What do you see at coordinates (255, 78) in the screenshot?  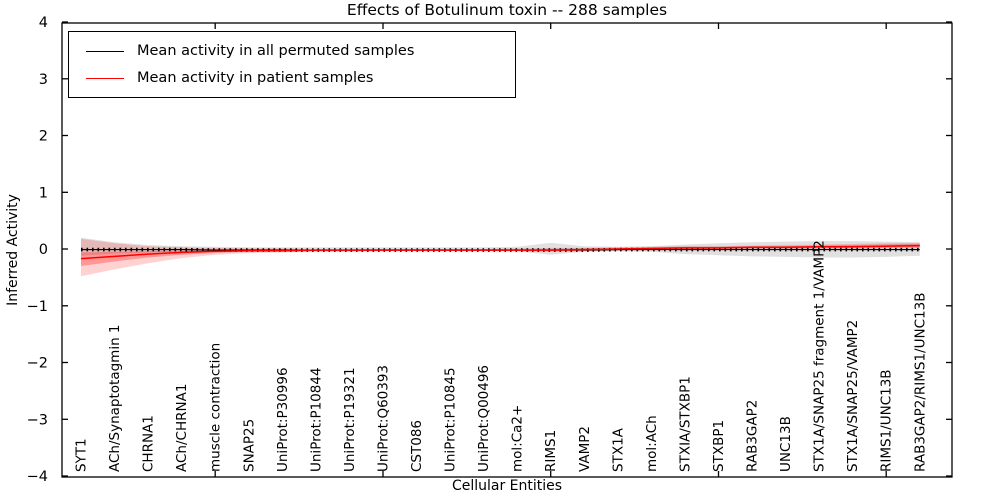 I see `legend-label-patient: Mean activity in patient samples` at bounding box center [255, 78].